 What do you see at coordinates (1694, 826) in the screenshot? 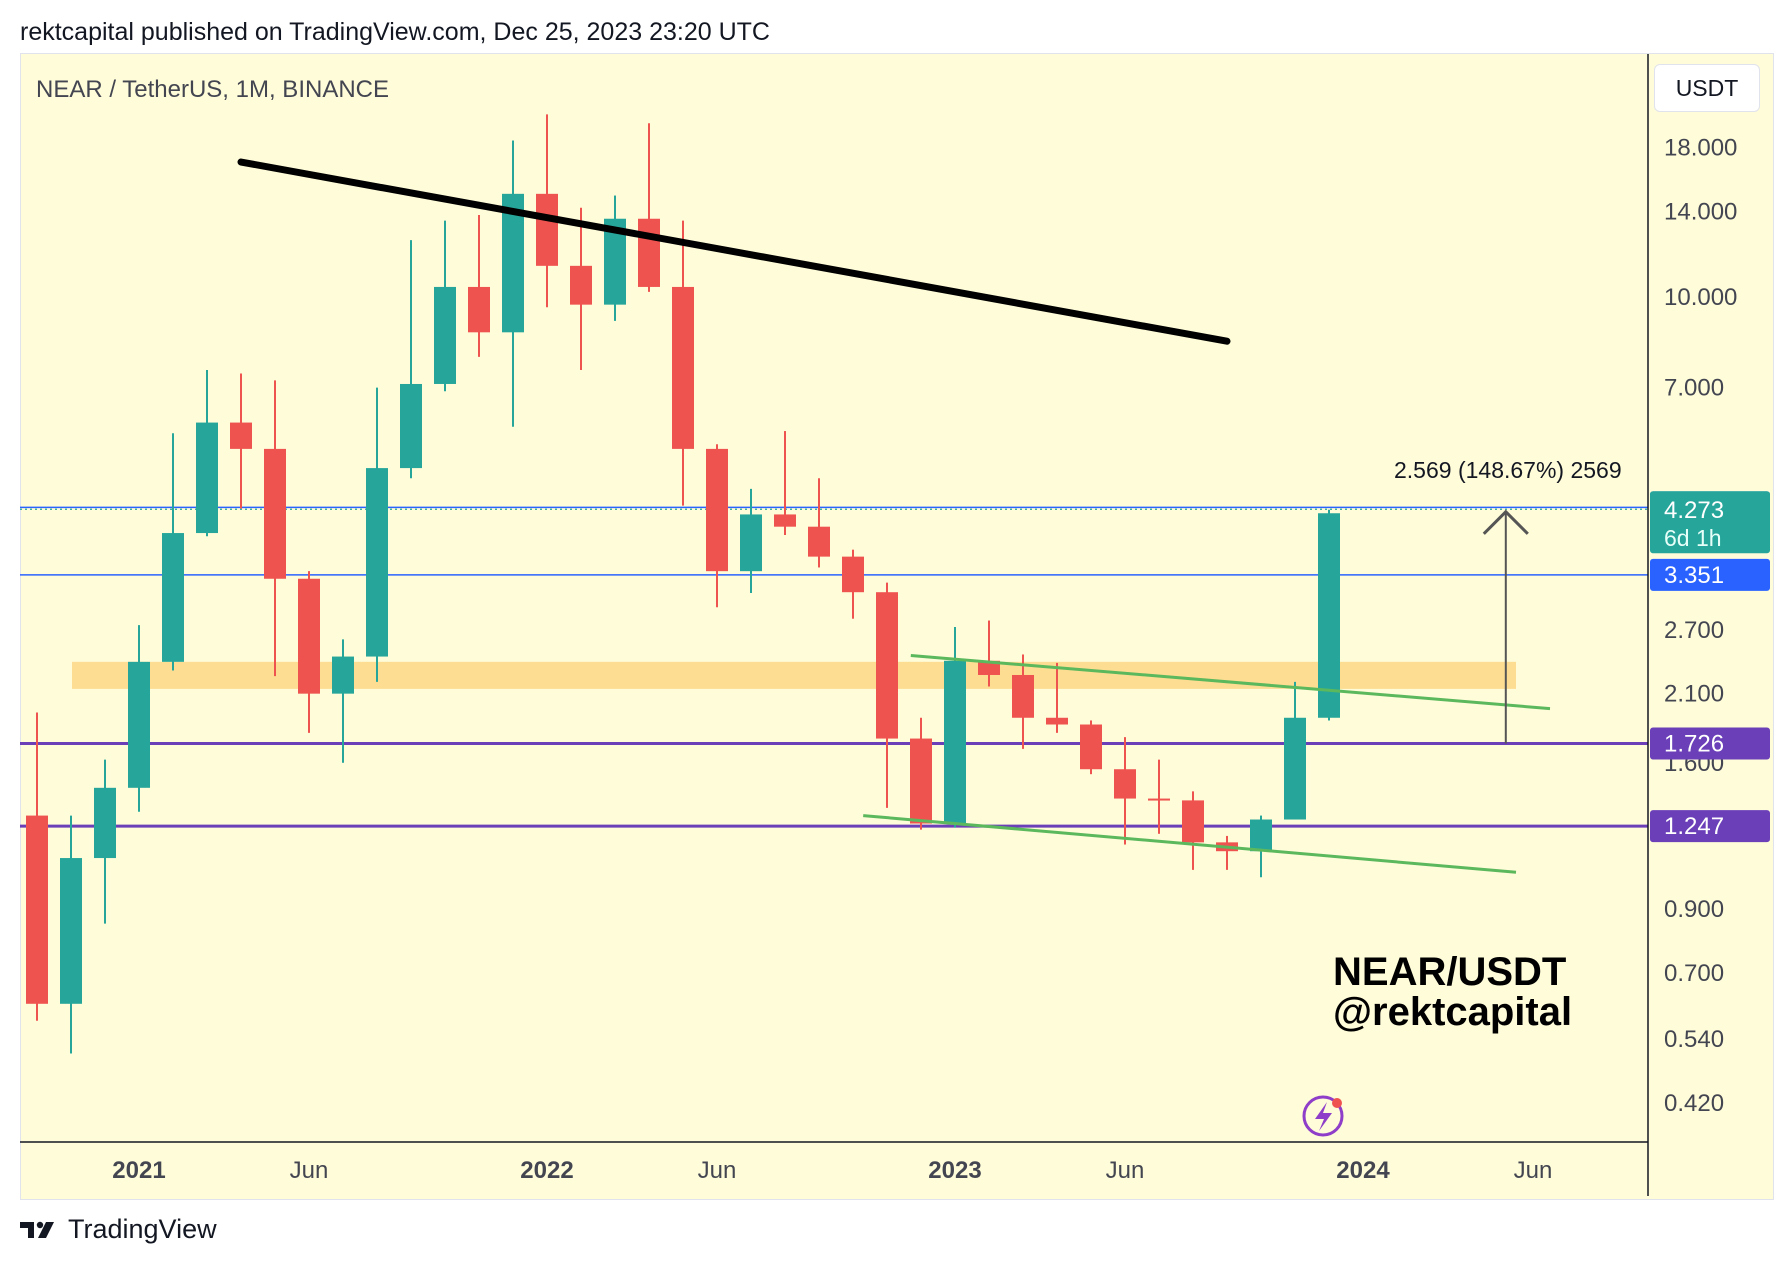
I see `level-1-247-tag-label: 1.247` at bounding box center [1694, 826].